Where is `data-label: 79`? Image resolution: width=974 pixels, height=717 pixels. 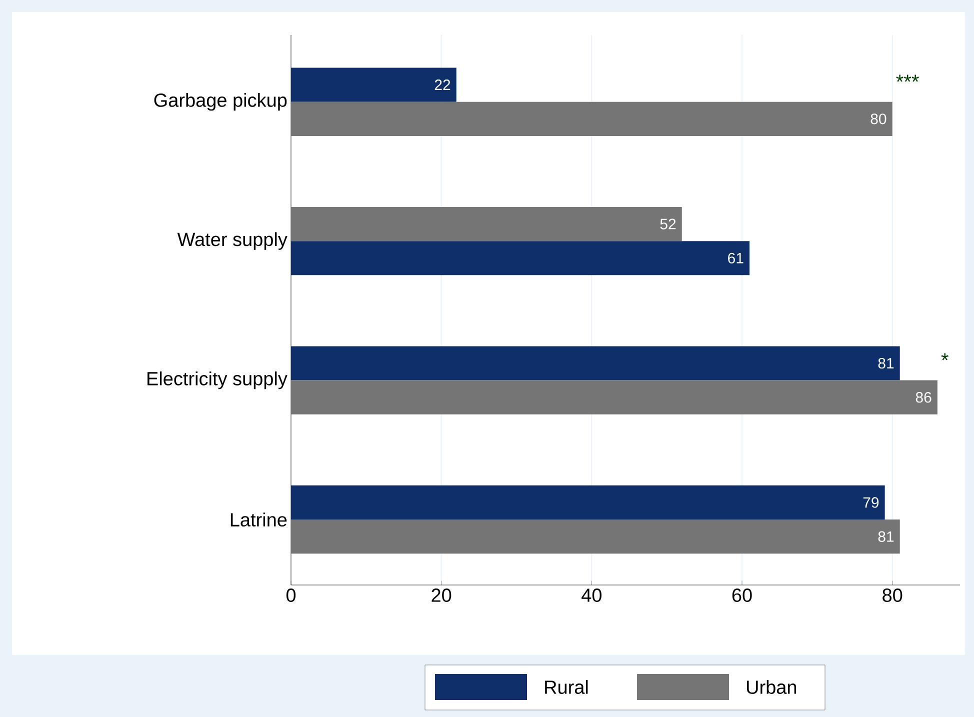 data-label: 79 is located at coordinates (871, 502).